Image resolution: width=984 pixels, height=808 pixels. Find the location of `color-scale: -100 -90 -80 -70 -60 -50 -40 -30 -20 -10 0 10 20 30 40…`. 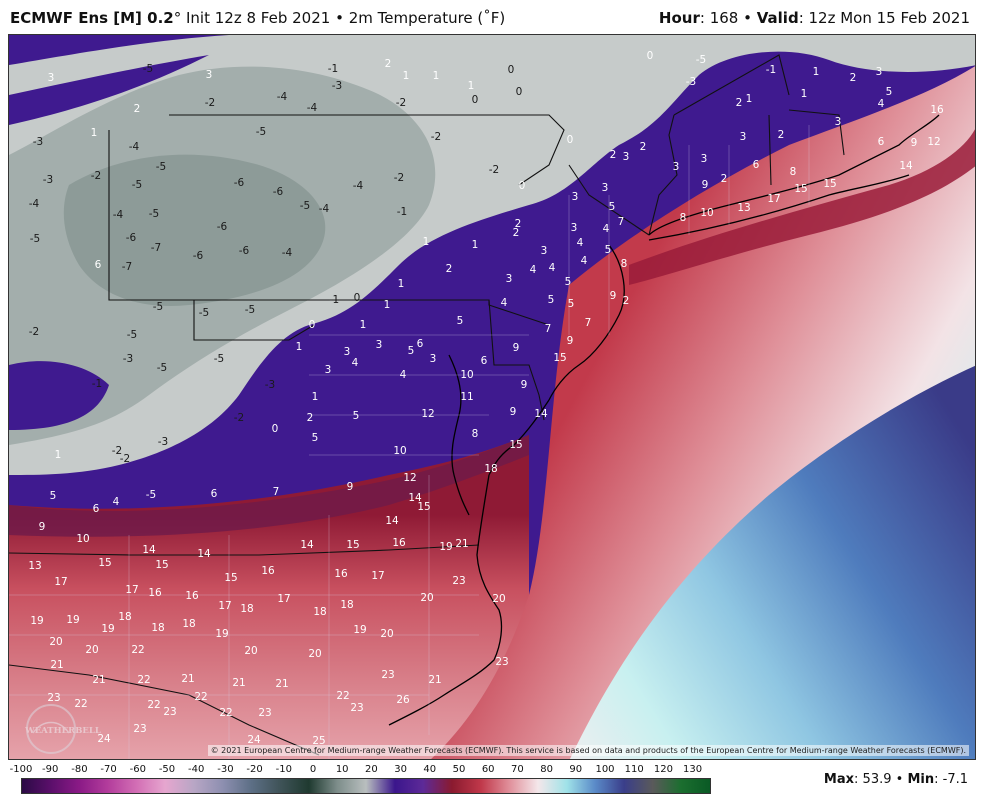

color-scale: -100 -90 -80 -70 -60 -50 -40 -30 -20 -10 0 10 20 30 40… is located at coordinates (360, 782).